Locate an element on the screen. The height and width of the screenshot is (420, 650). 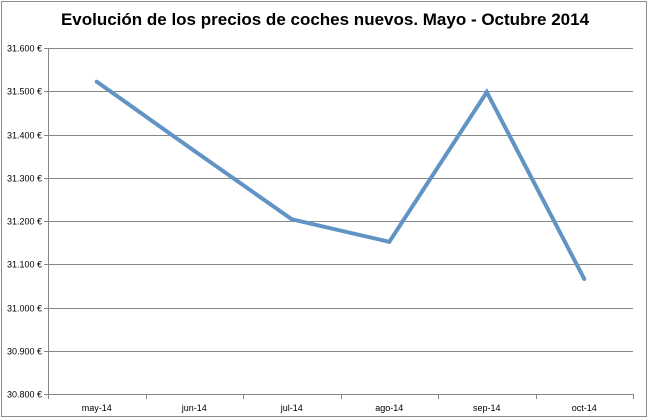
y-tick-label: 30.900 € is located at coordinates (24, 352).